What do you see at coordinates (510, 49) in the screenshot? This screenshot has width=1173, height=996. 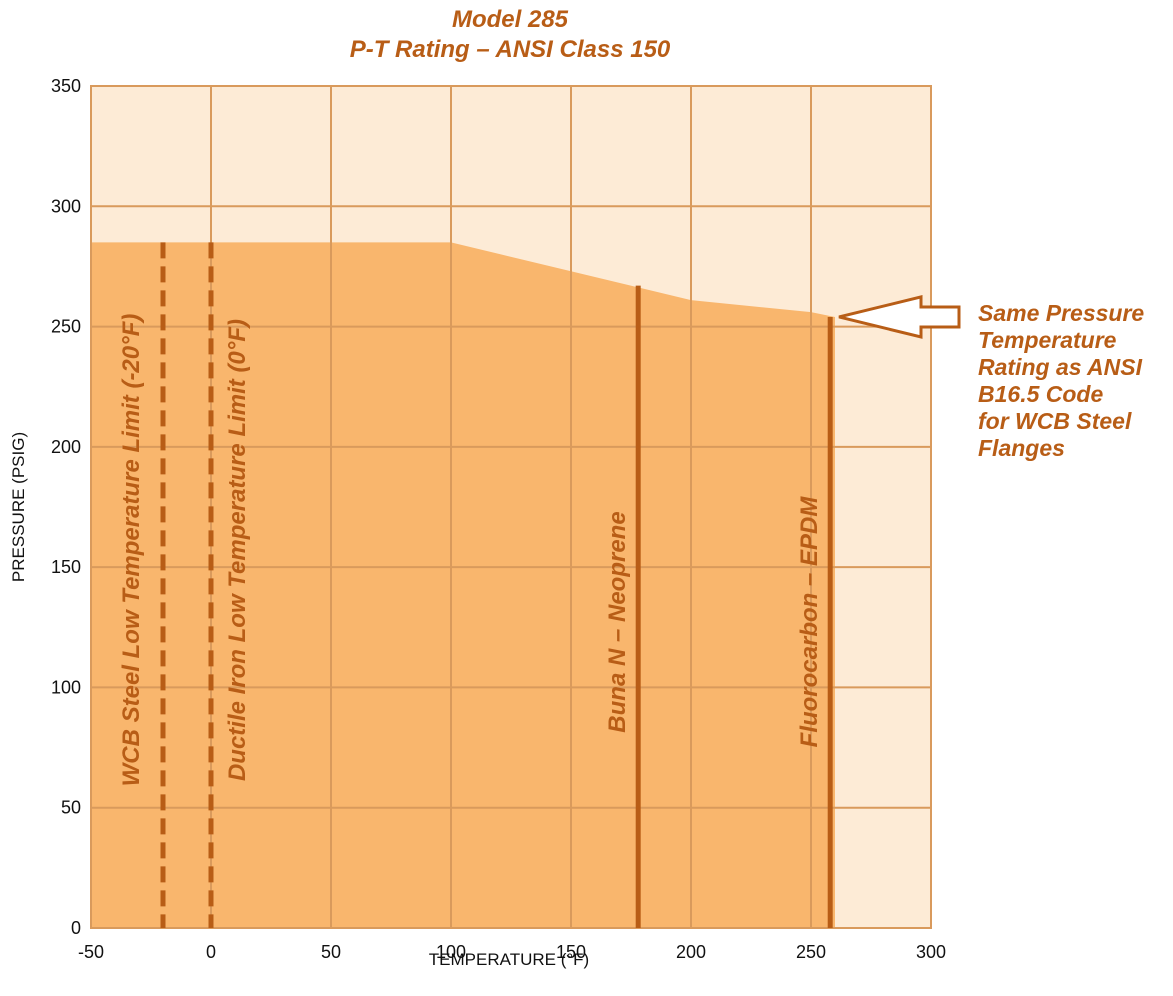 I see `chart-subtitle: P-T Rating – ANSI Class 150` at bounding box center [510, 49].